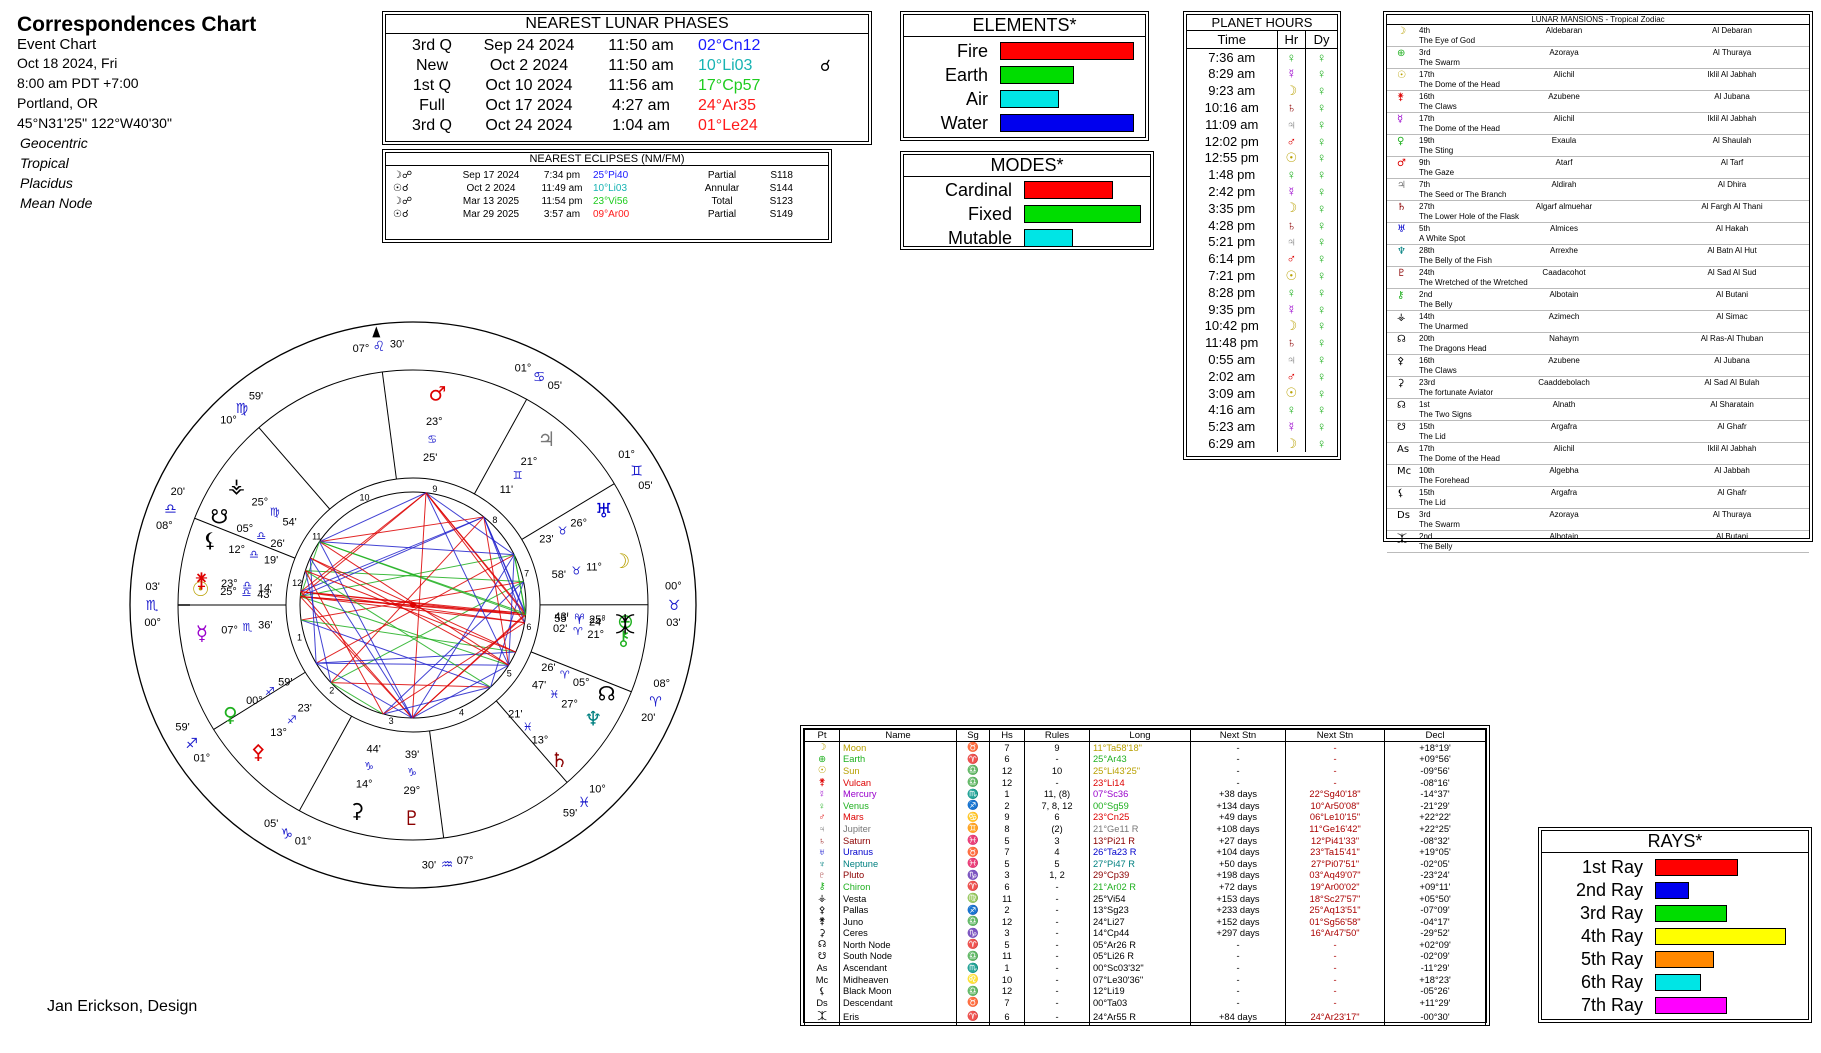 This screenshot has height=1053, width=1821. Describe the element at coordinates (271, 561) in the screenshot. I see `planet-minute: 19'` at that location.